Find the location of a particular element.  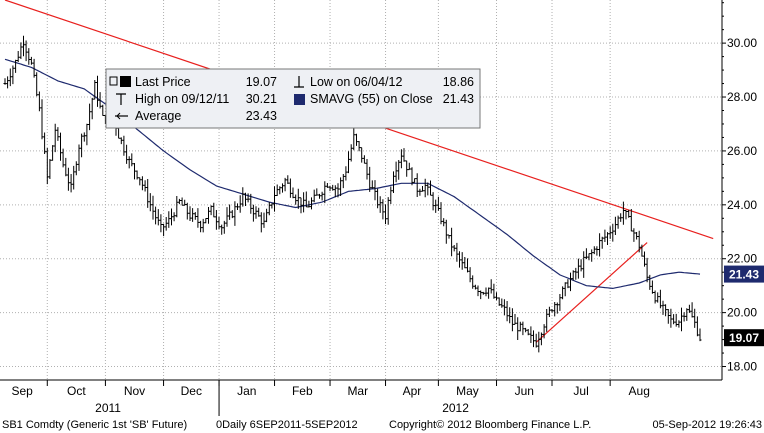

smavg-tag: 21.43 is located at coordinates (744, 274).